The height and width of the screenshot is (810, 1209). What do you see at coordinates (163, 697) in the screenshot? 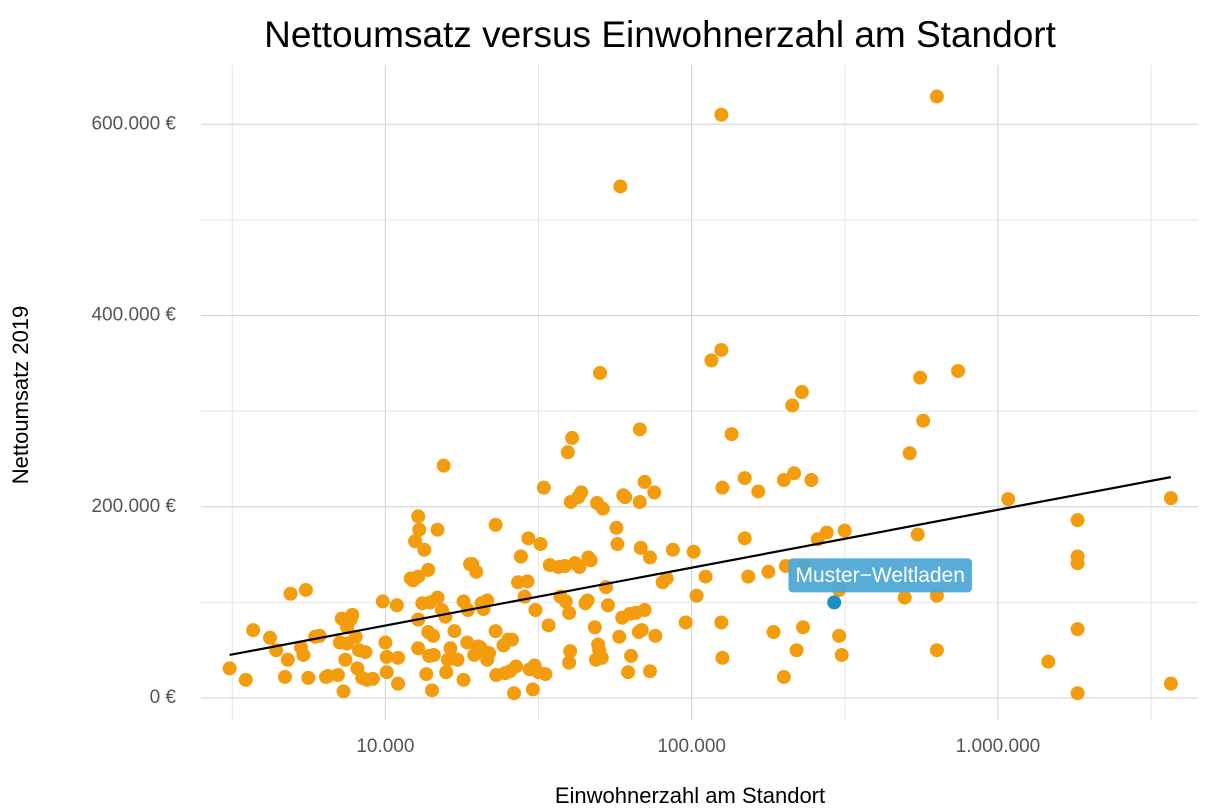
I see `y-tick-label: 0 €` at bounding box center [163, 697].